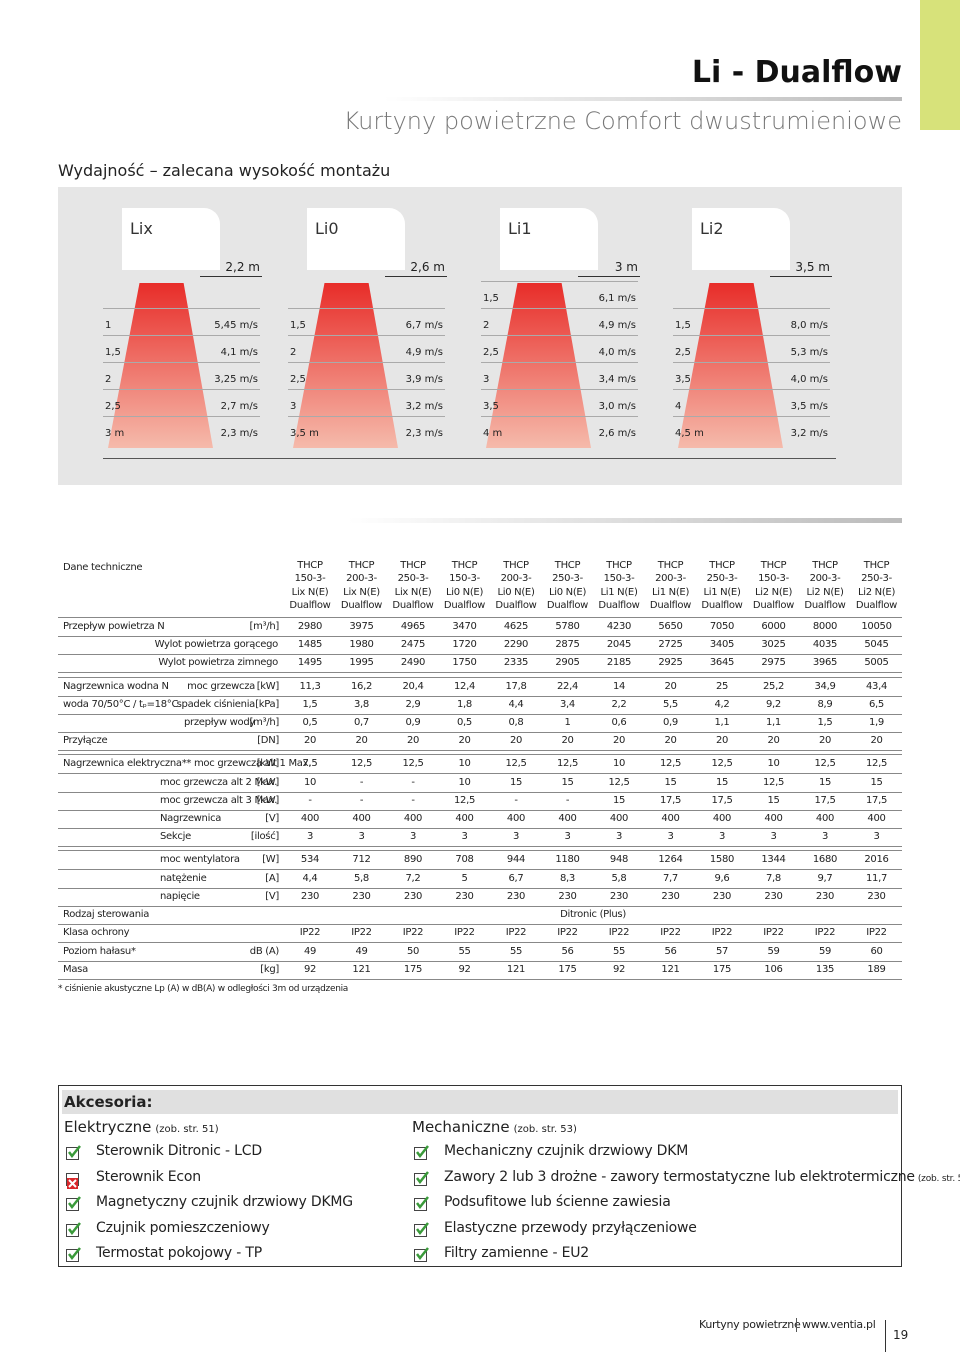  I want to click on distance: 2,5, so click(683, 352).